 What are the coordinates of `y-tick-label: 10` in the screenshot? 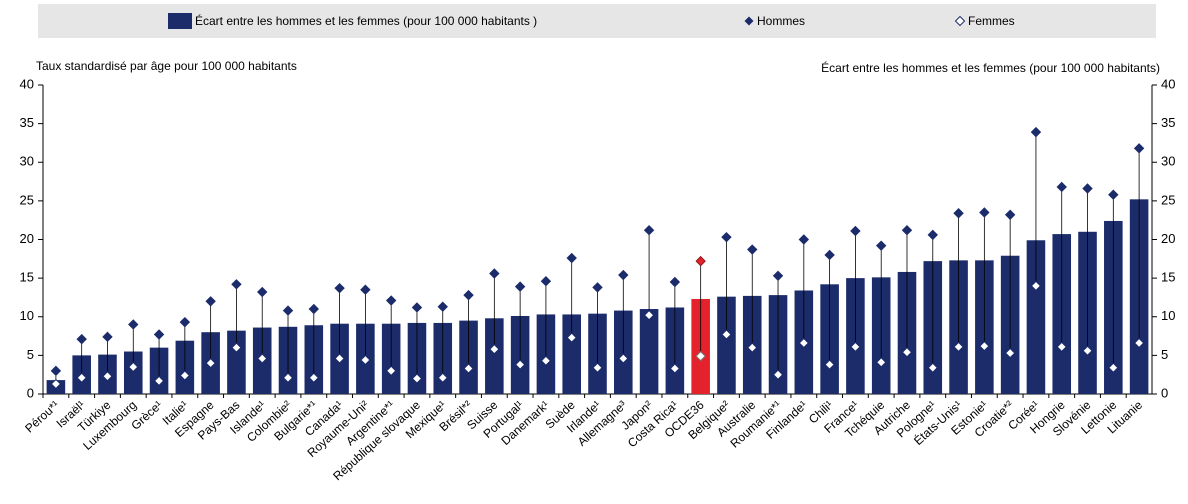 It's located at (27, 315).